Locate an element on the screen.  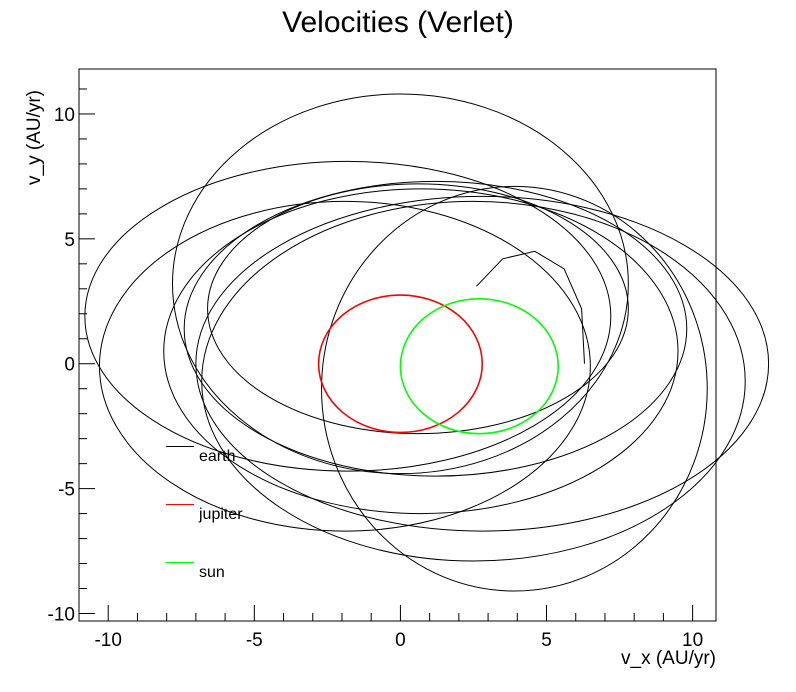
y-axis-label: v_y (AU/yr) is located at coordinates (34, 137).